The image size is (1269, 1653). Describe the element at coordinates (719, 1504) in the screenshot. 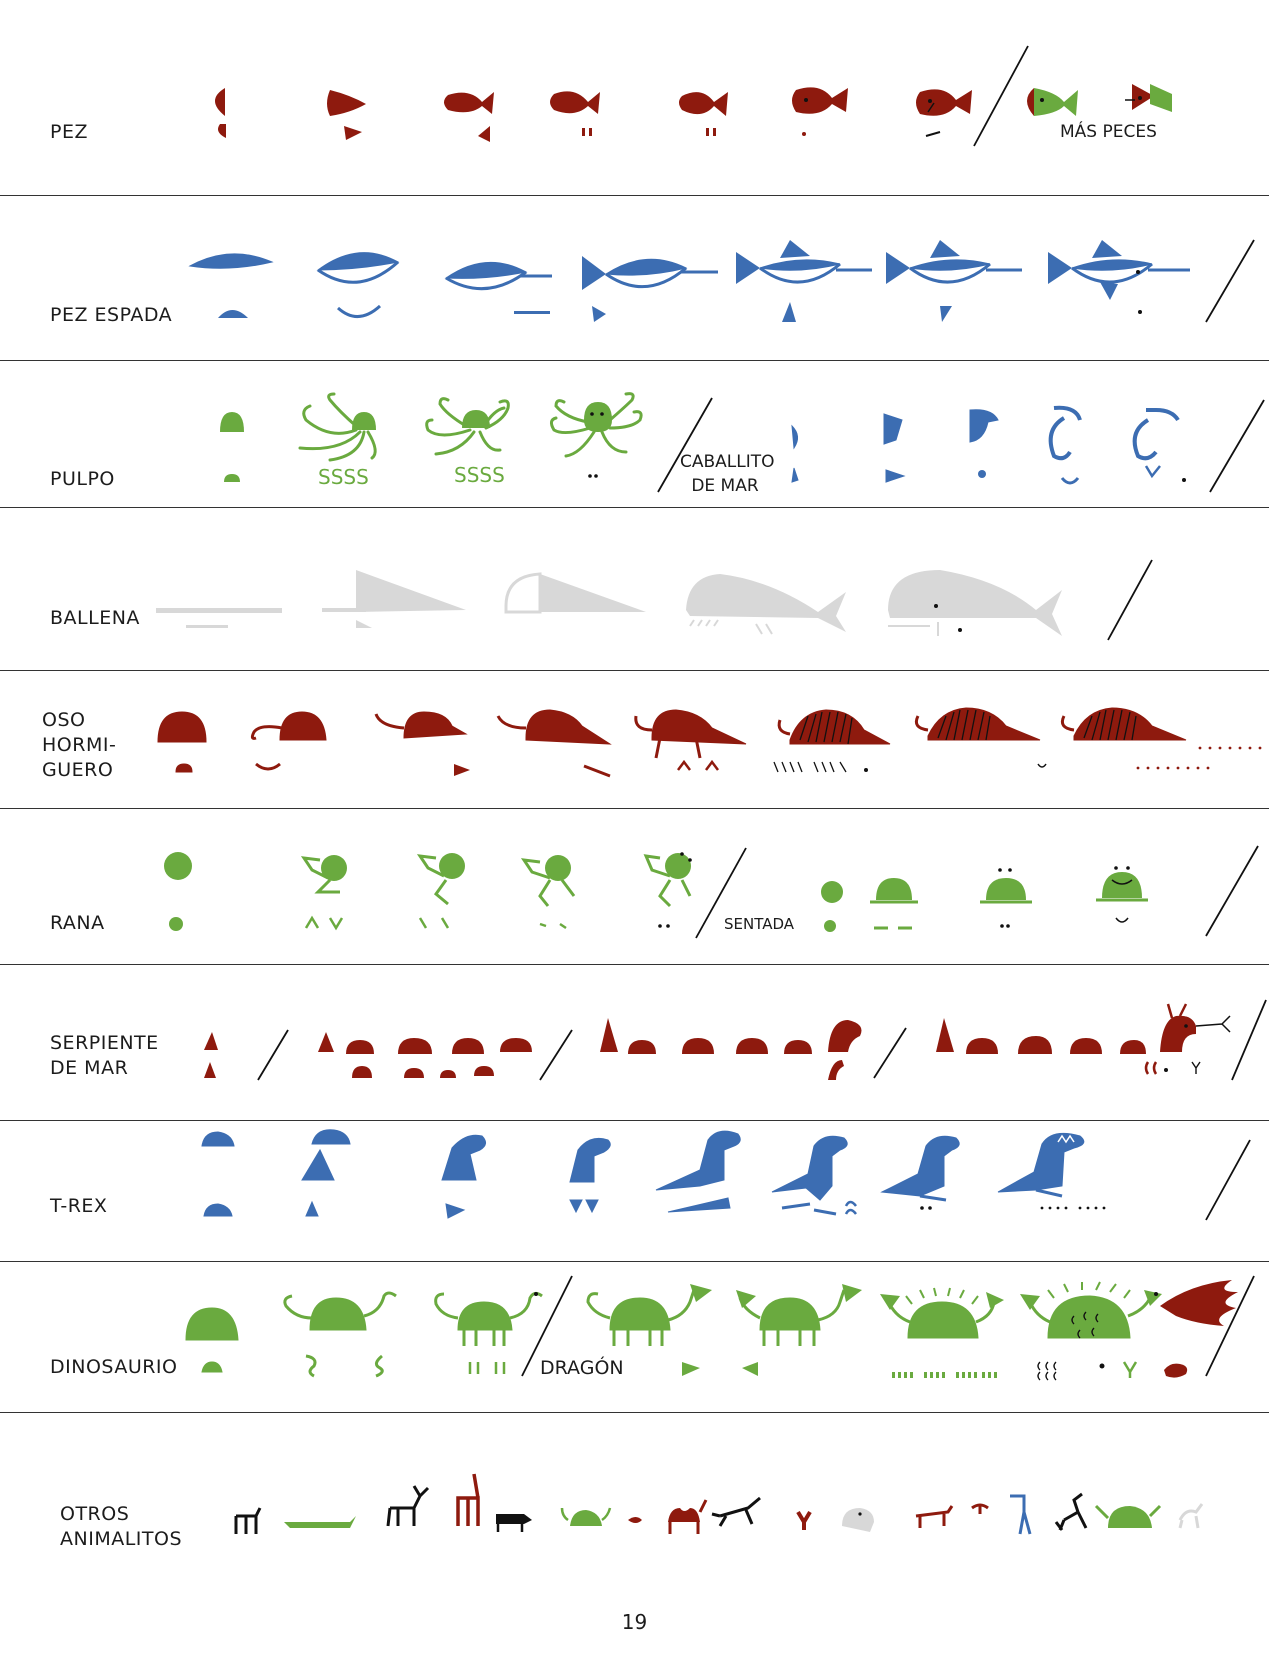

I see `otros-animalitos-drawings` at that location.